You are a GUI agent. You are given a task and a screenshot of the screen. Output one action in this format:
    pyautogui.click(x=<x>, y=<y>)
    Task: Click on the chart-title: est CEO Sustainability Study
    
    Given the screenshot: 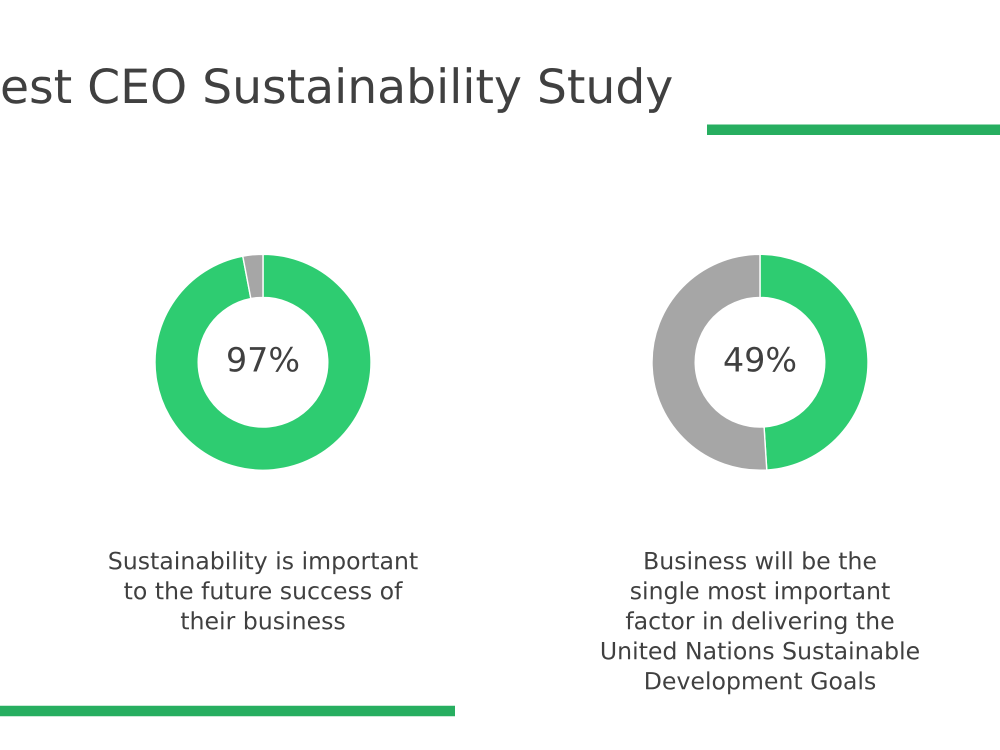 What is the action you would take?
    pyautogui.click(x=337, y=90)
    